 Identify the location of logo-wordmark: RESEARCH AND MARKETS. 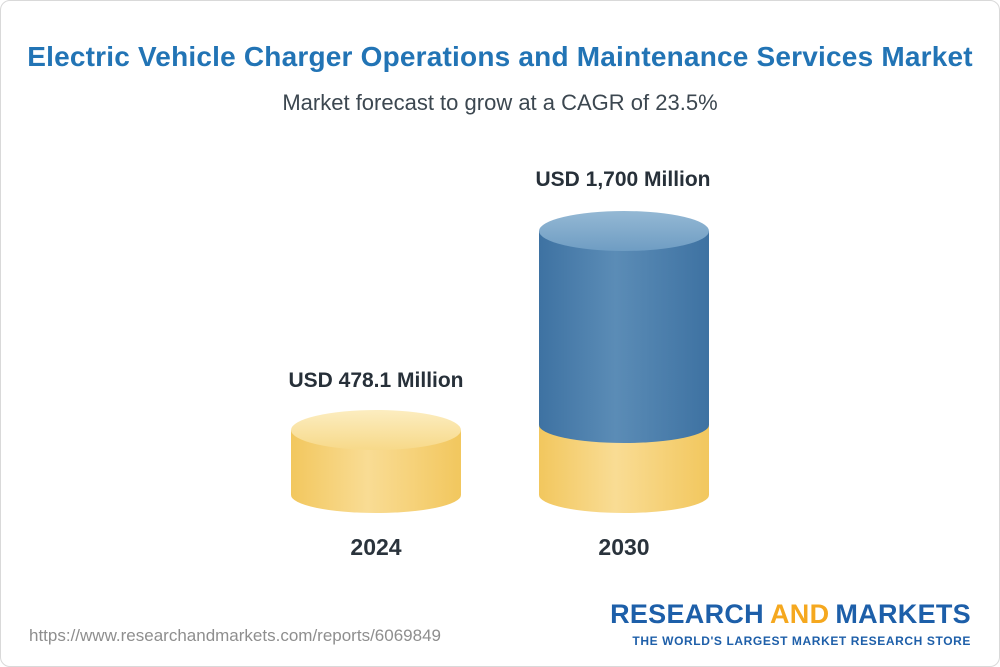
(790, 614).